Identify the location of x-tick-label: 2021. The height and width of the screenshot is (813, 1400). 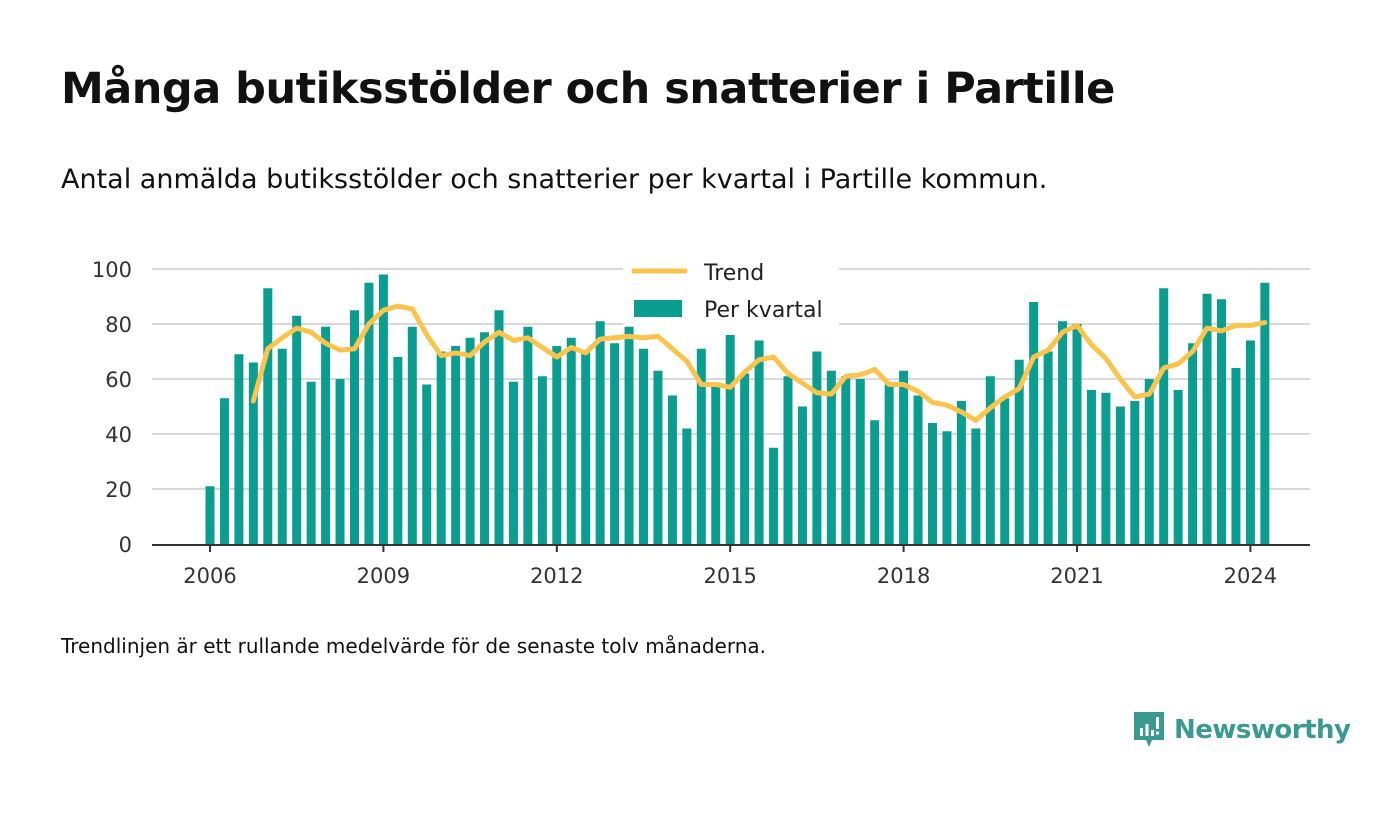
(1076, 576).